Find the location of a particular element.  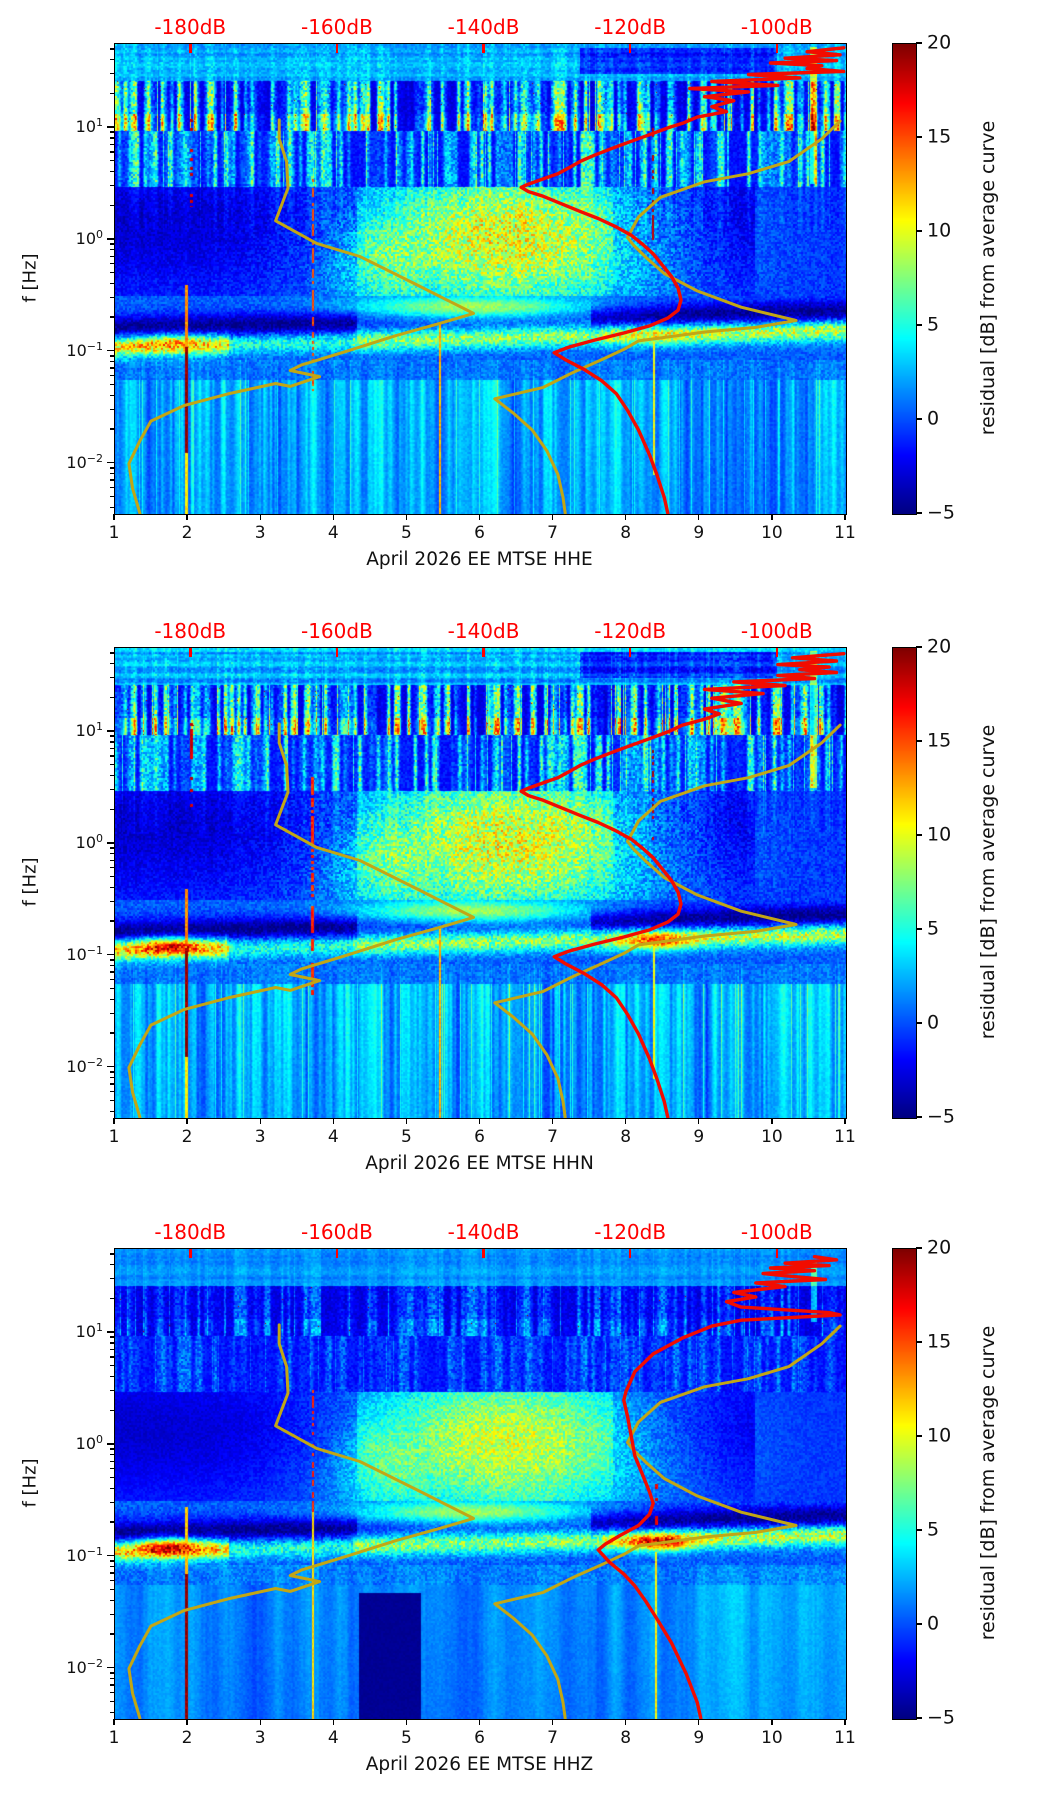

x-axis-title: April 2026 EE MTSE HHE is located at coordinates (479, 559).